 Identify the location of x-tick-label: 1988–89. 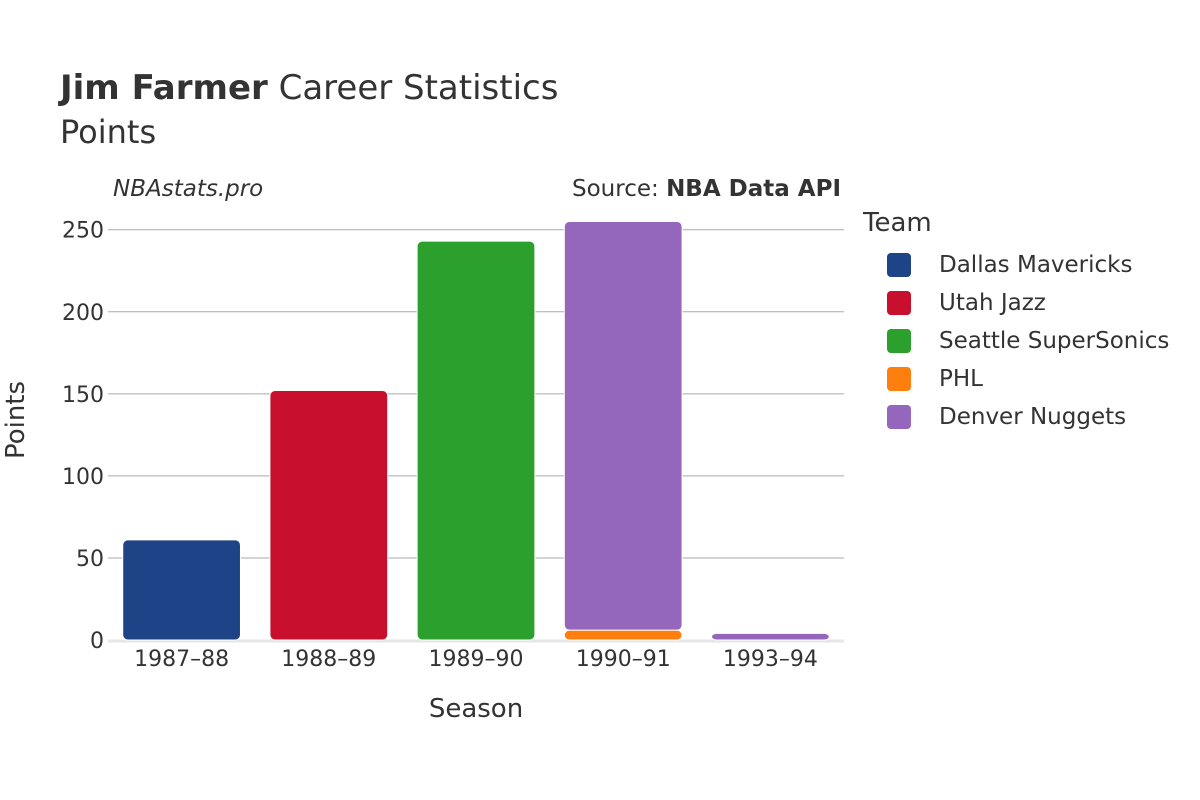
(328, 659).